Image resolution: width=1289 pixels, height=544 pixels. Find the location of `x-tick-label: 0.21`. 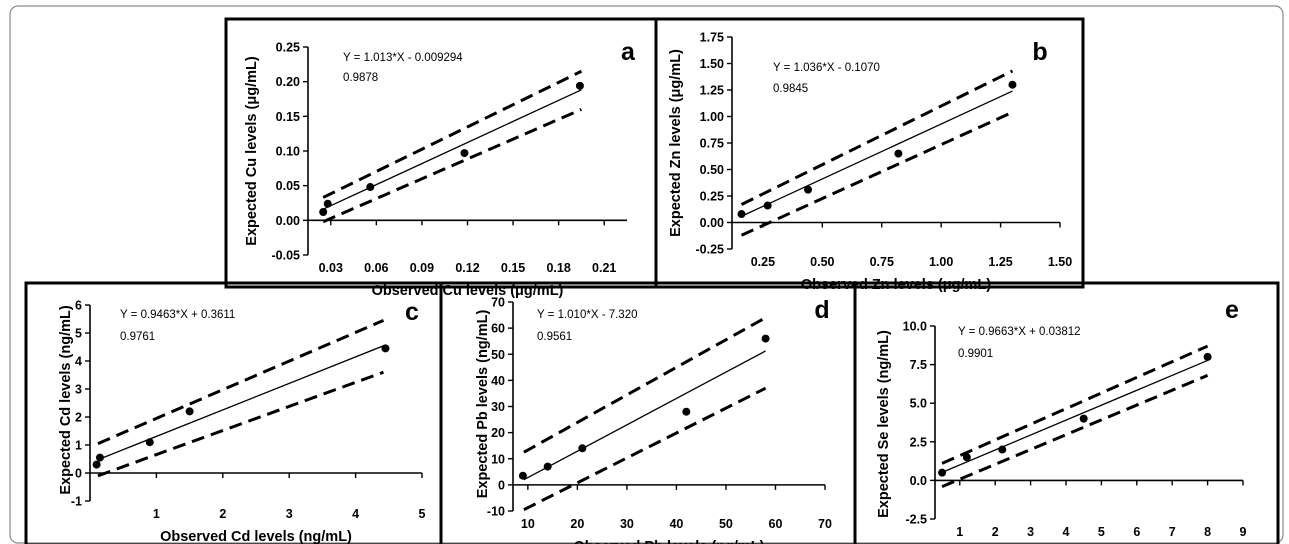

x-tick-label: 0.21 is located at coordinates (604, 268).